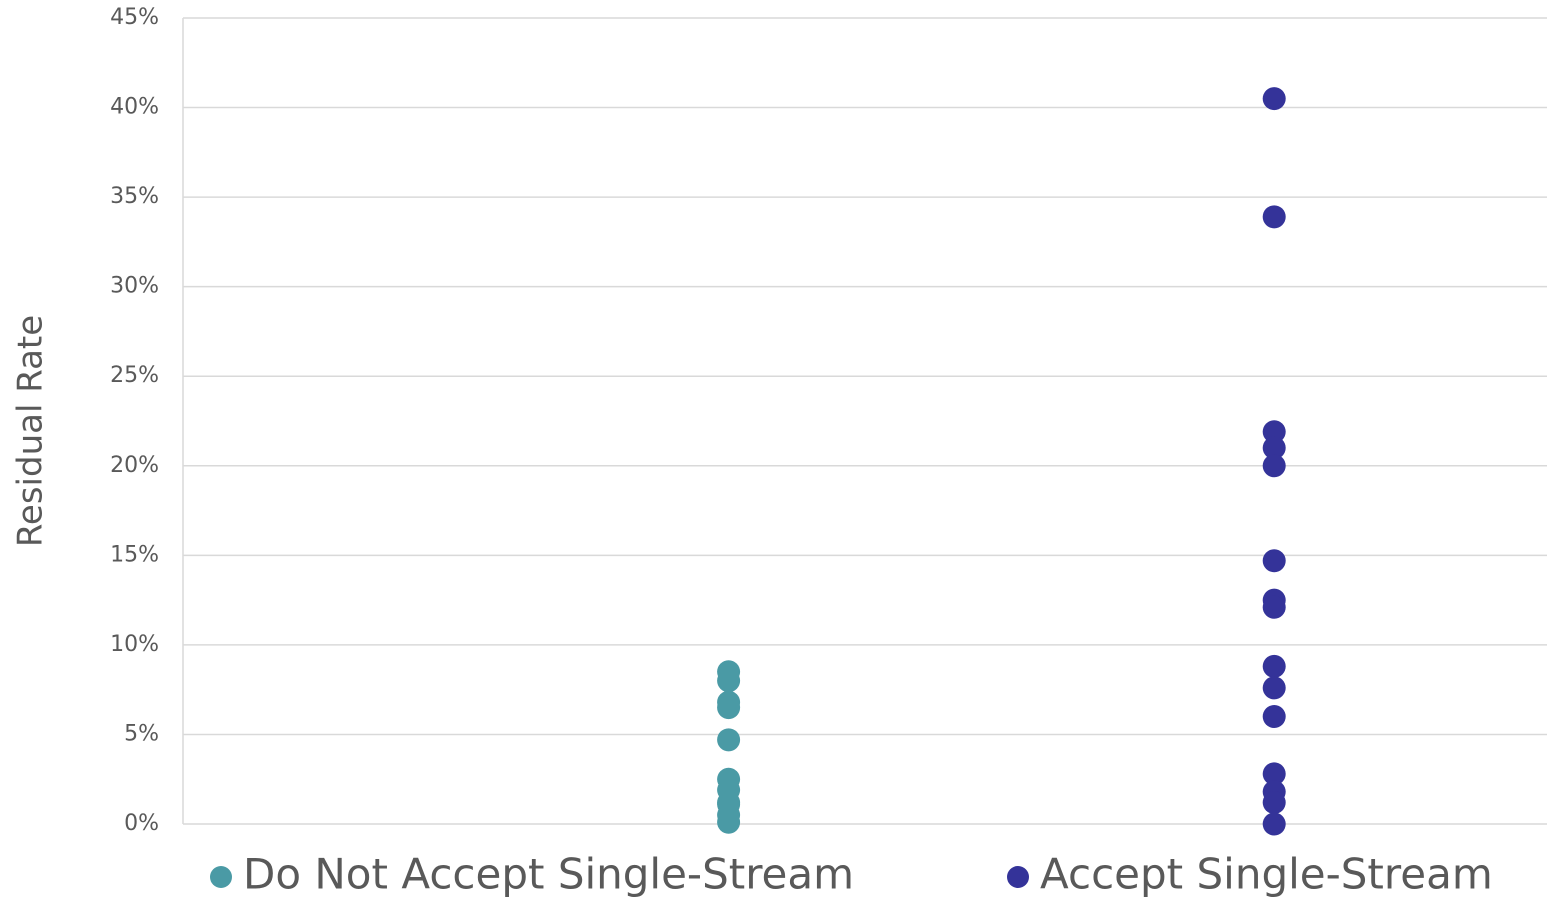  Describe the element at coordinates (141, 733) in the screenshot. I see `y-tick-label: 5%` at that location.